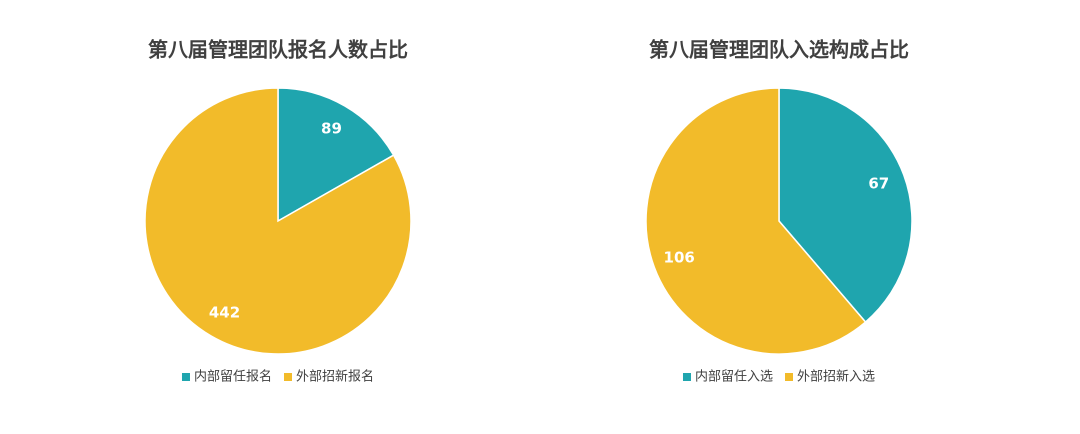  Describe the element at coordinates (734, 377) in the screenshot. I see `legend-label: 内部留任入选` at that location.